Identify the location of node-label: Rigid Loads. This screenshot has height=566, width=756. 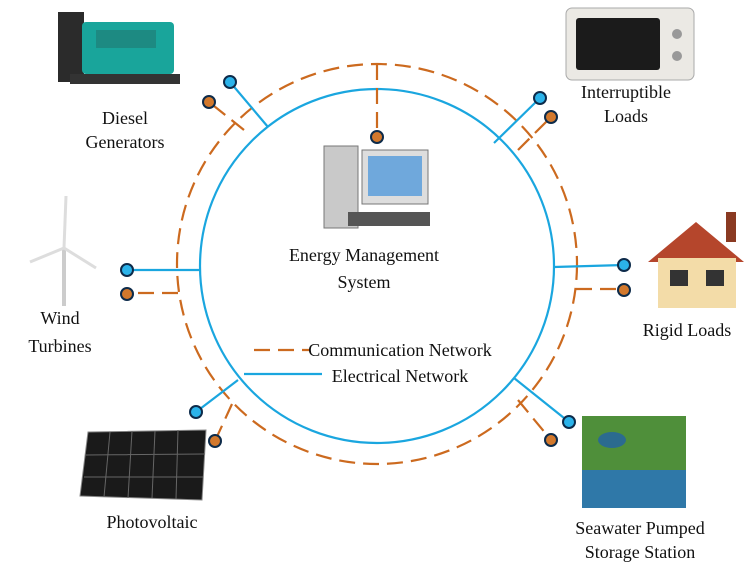
(687, 330).